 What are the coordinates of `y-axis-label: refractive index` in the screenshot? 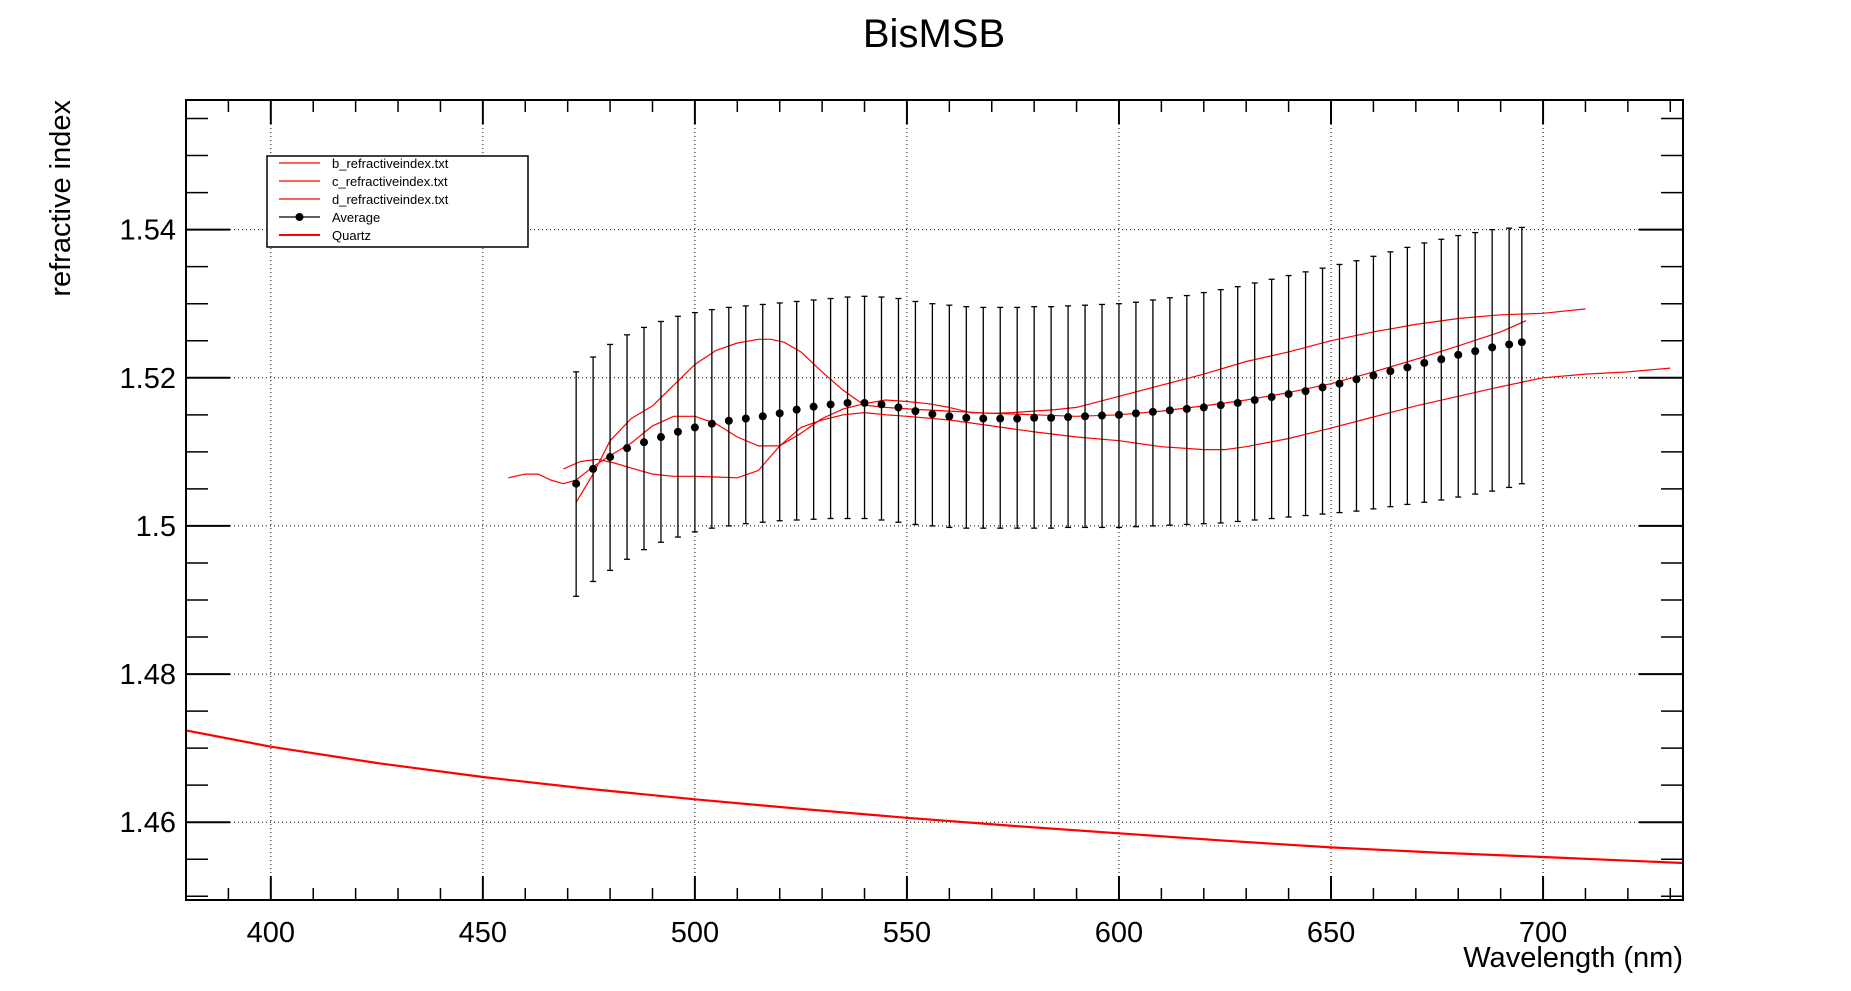 It's located at (61, 198).